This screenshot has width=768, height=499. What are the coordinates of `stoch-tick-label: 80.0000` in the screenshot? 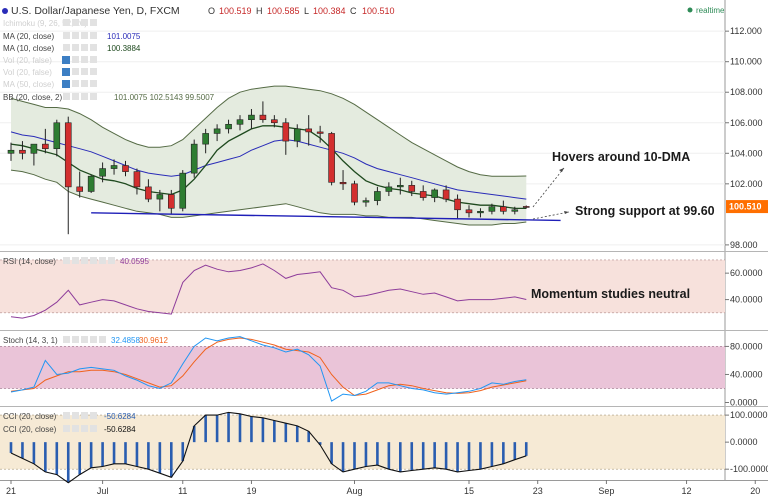 It's located at (746, 346).